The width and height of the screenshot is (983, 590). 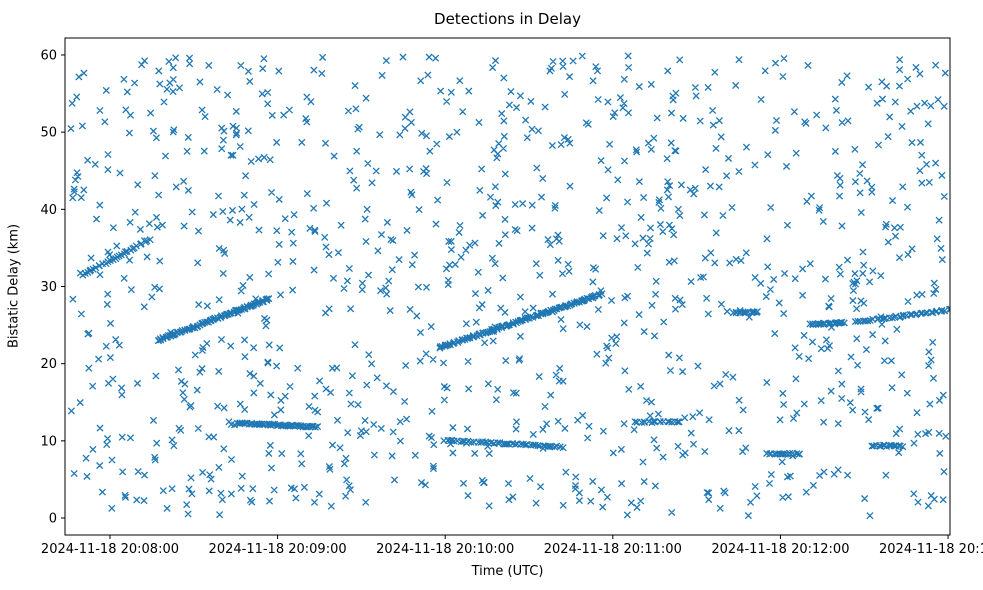 What do you see at coordinates (445, 549) in the screenshot?
I see `x-tick-label: 2024-11-18 20:10:00` at bounding box center [445, 549].